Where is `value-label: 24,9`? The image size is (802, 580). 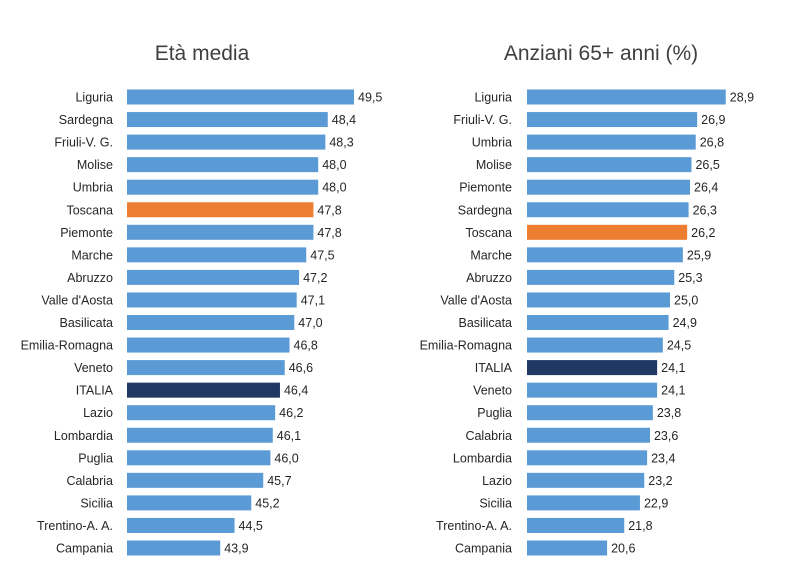 value-label: 24,9 is located at coordinates (685, 323).